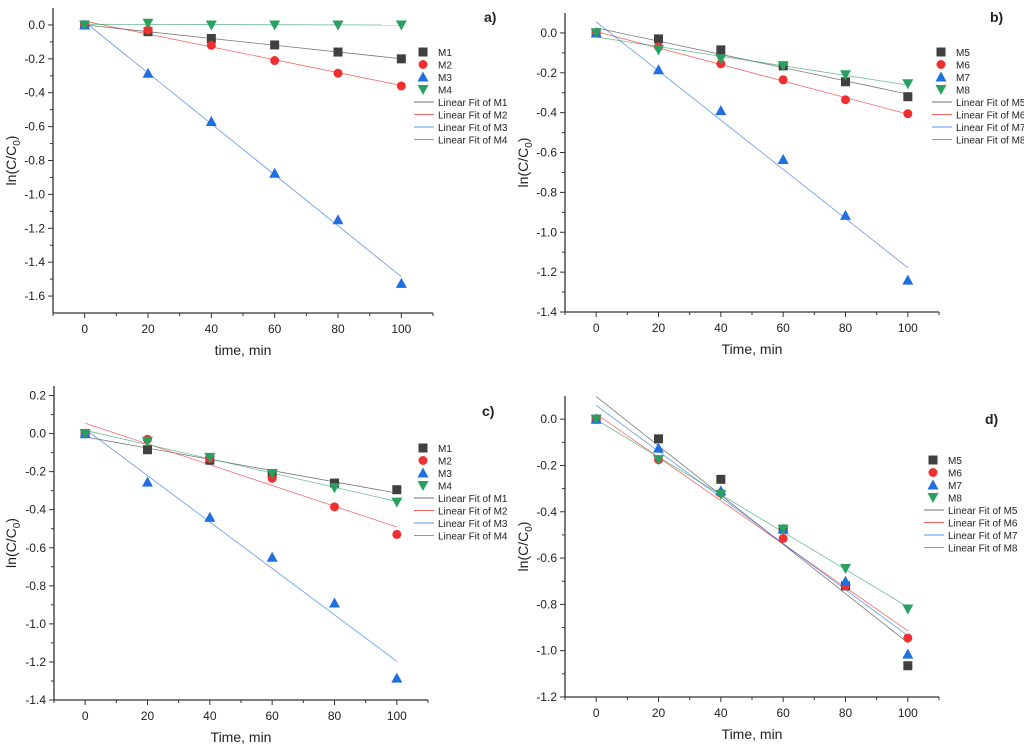  I want to click on legend-label: M6, so click(963, 66).